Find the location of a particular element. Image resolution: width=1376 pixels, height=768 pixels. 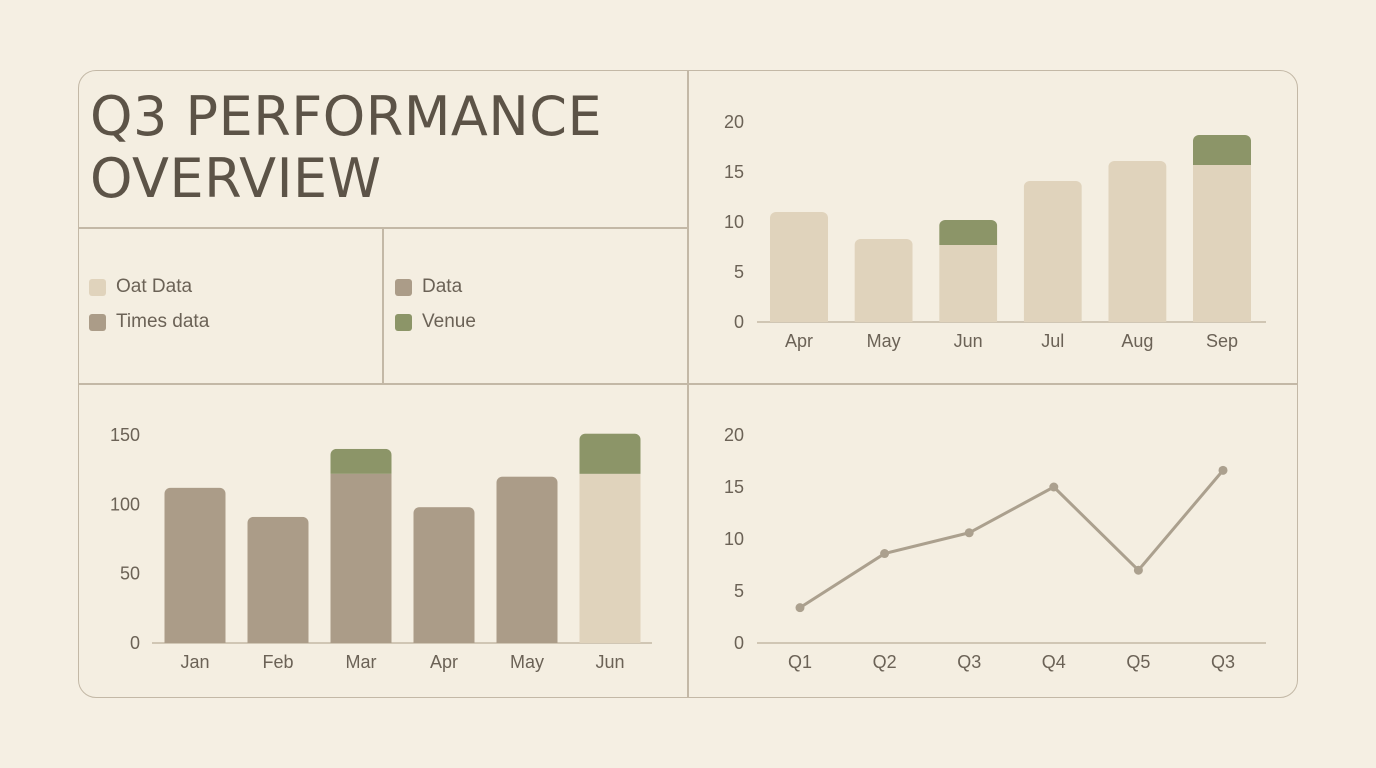

legend-item-oat-data: Oat Data is located at coordinates (140, 287).